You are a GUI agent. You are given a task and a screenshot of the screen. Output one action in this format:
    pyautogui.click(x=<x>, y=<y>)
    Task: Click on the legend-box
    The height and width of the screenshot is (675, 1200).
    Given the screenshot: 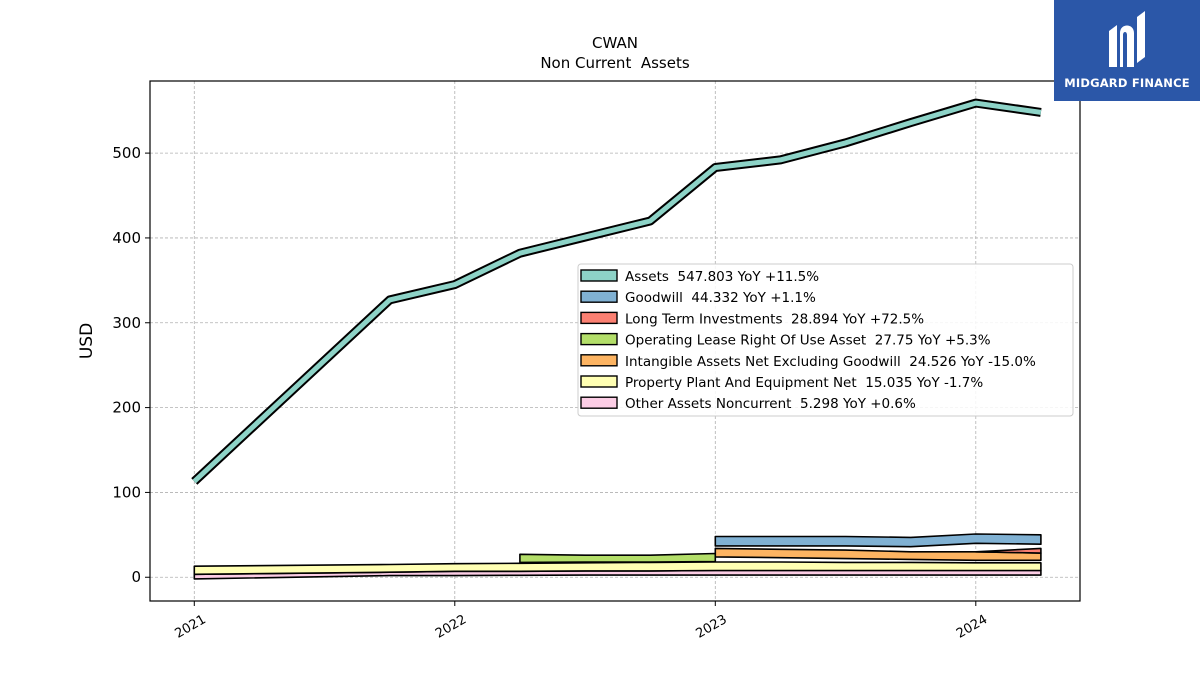 What is the action you would take?
    pyautogui.click(x=825, y=340)
    